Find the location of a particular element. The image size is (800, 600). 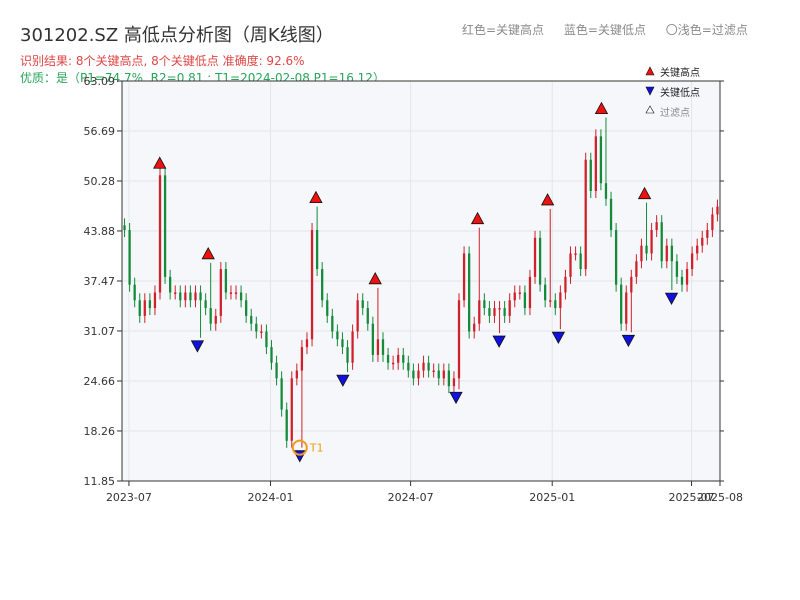

x-tick-label: 2024-07 is located at coordinates (411, 497).